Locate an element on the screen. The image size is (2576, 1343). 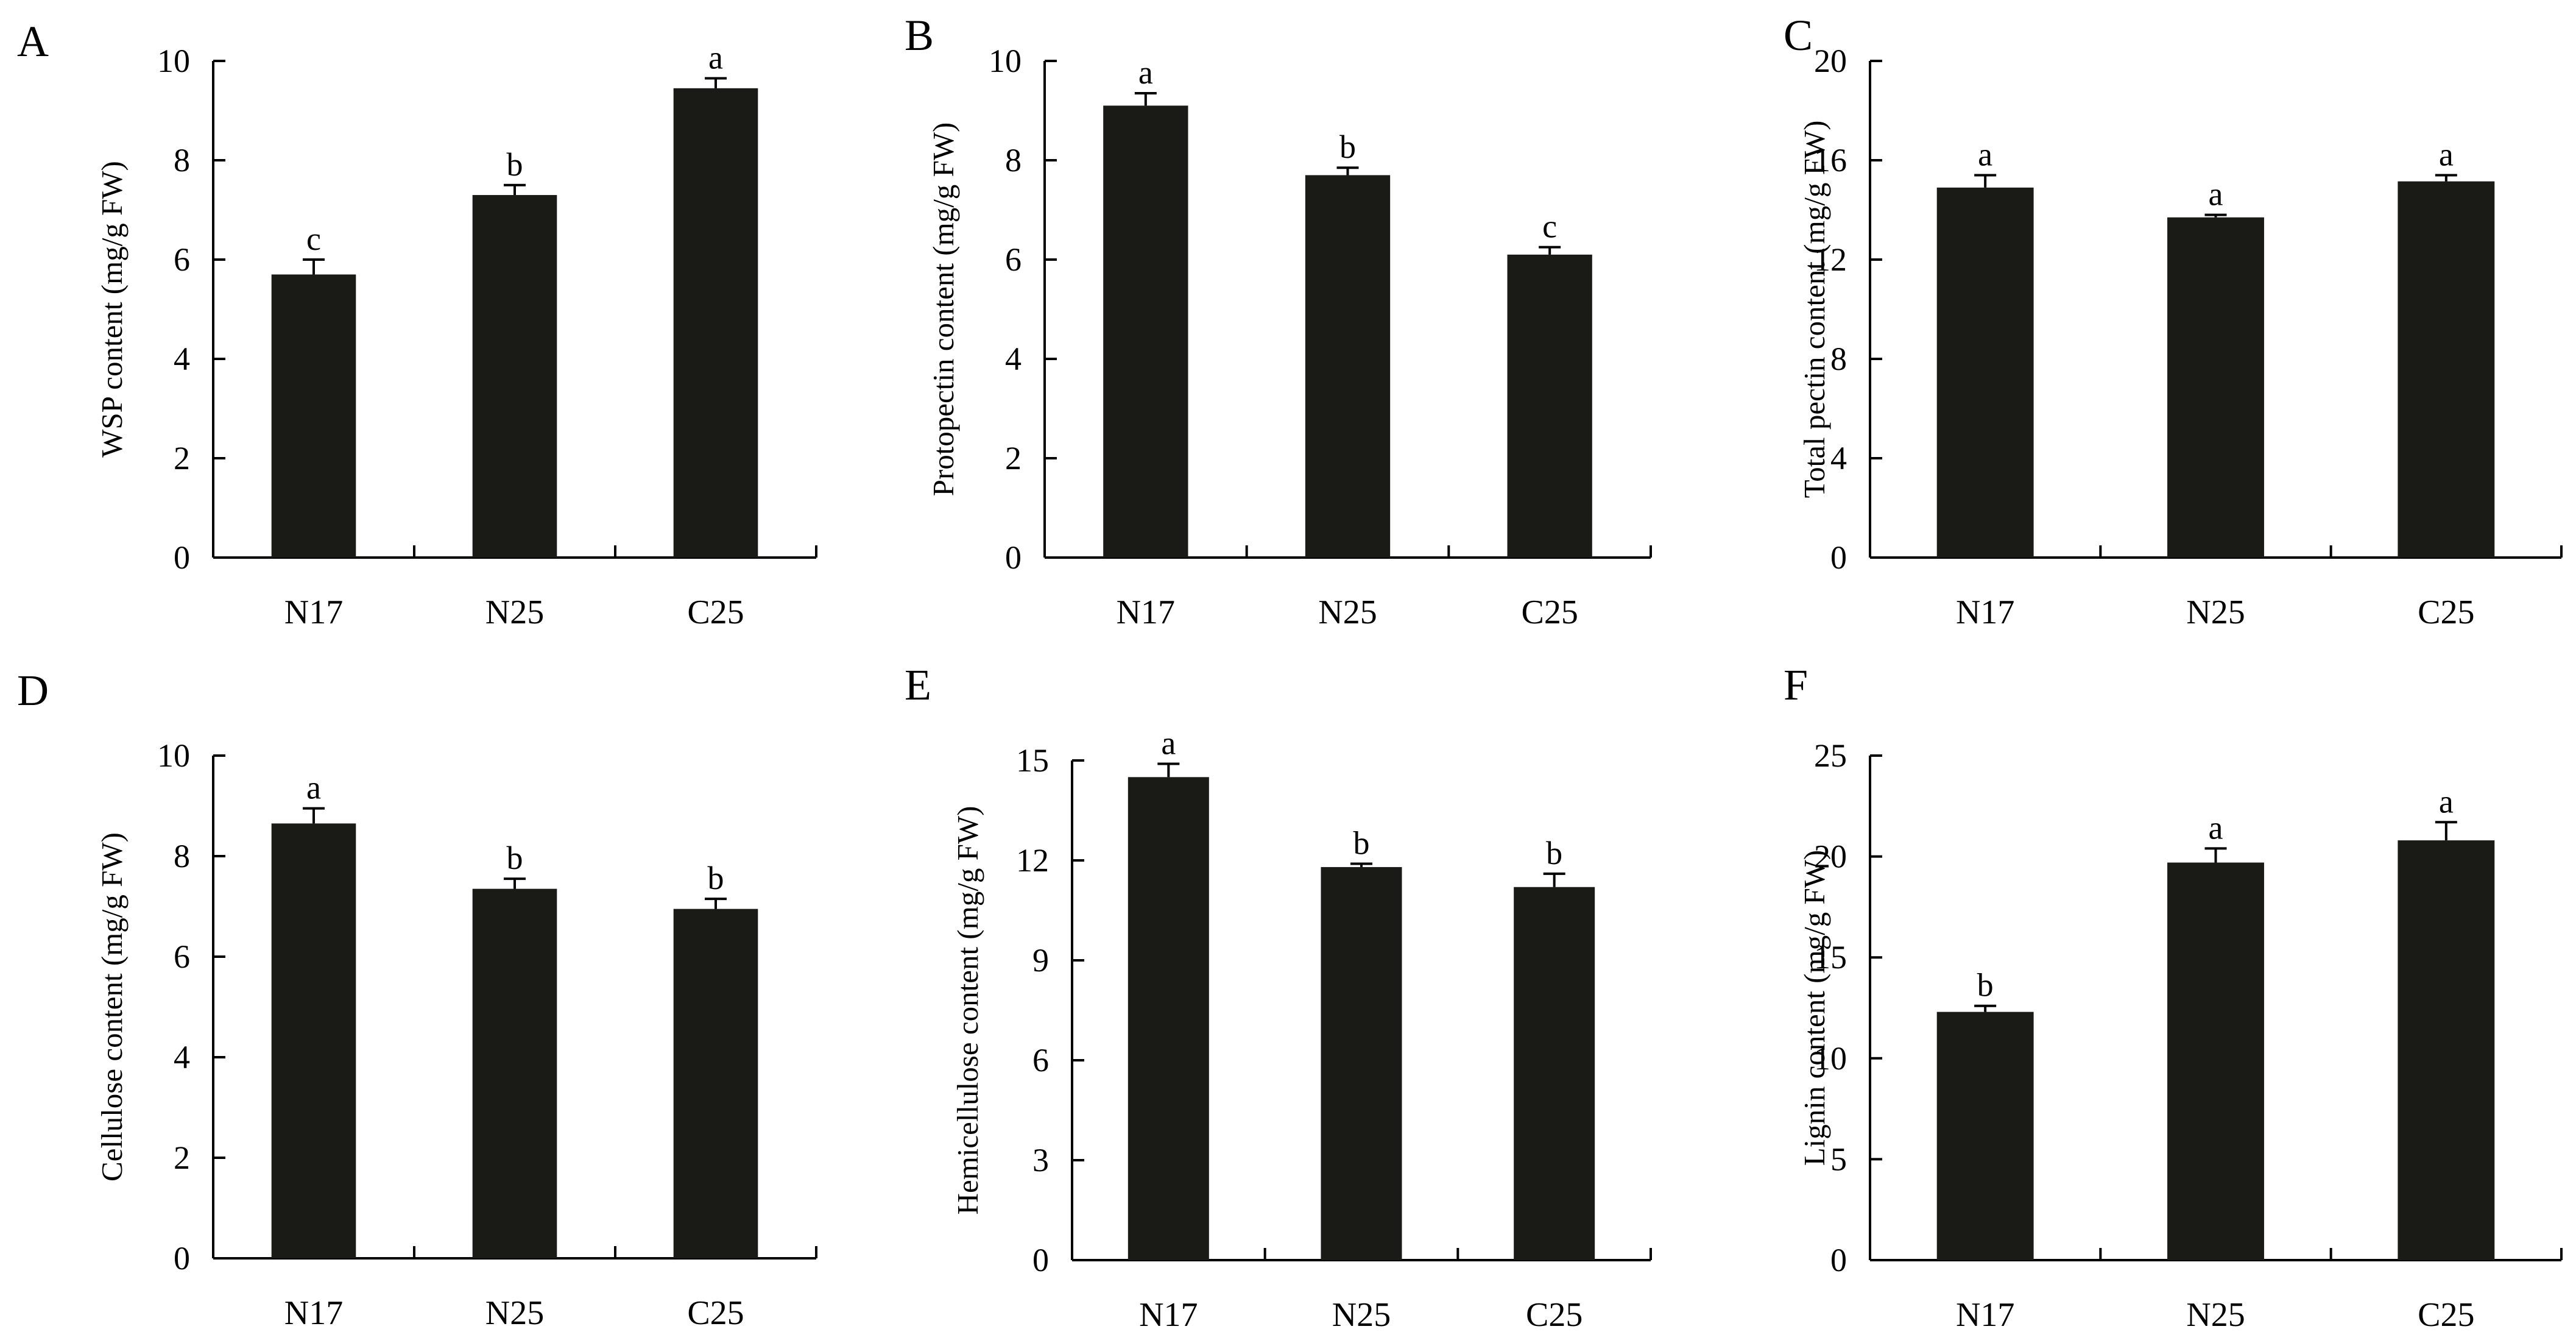
y-tick-label: 9 is located at coordinates (1040, 960).